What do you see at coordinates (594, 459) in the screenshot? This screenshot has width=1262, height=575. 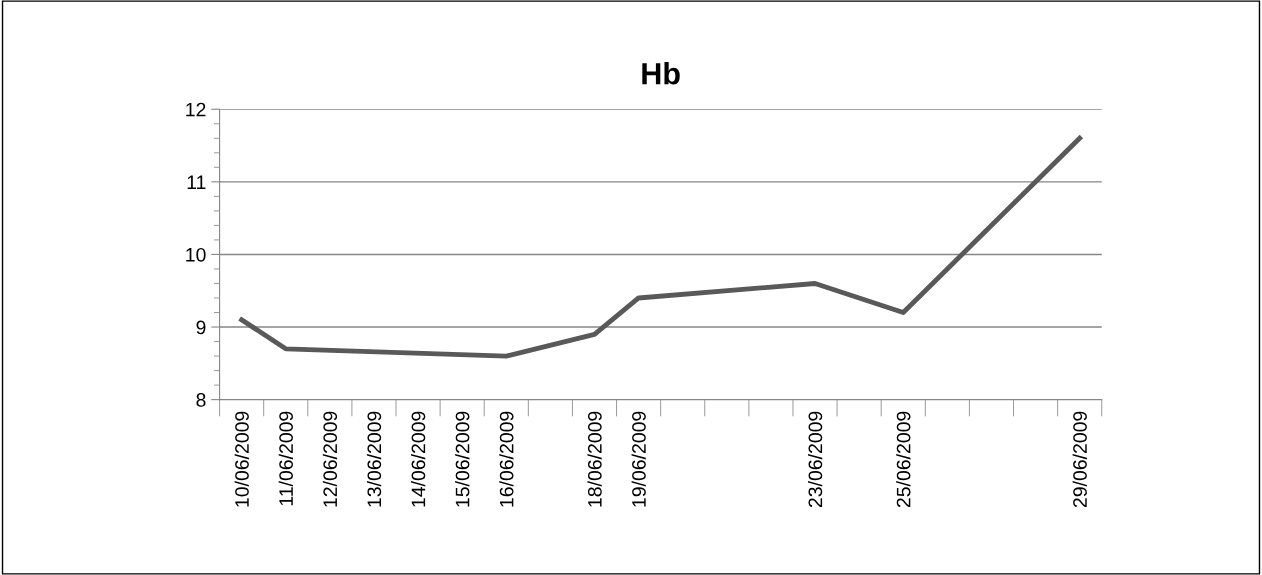 I see `x-tick-label: 18/06/2009` at bounding box center [594, 459].